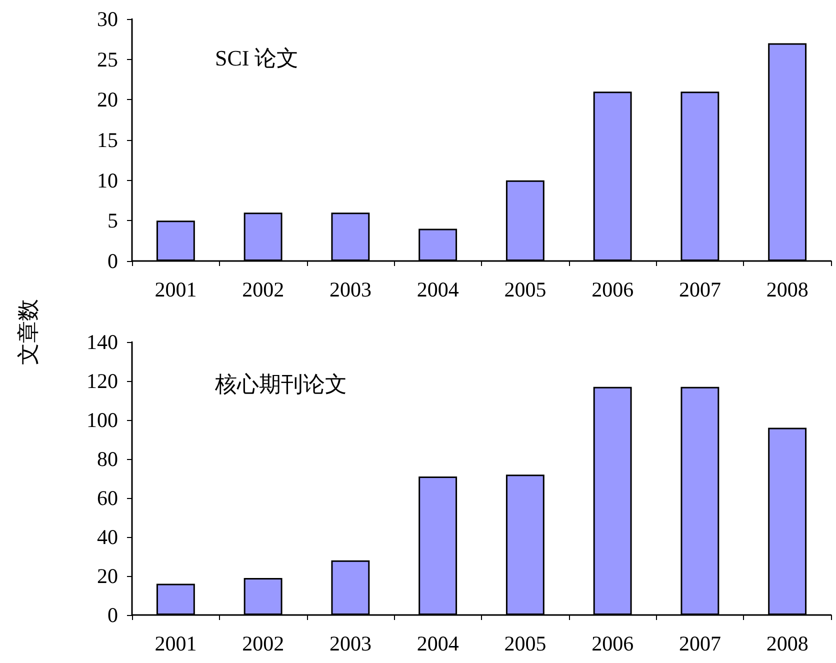 The image size is (836, 663). What do you see at coordinates (107, 459) in the screenshot?
I see `y-tick-label: 80` at bounding box center [107, 459].